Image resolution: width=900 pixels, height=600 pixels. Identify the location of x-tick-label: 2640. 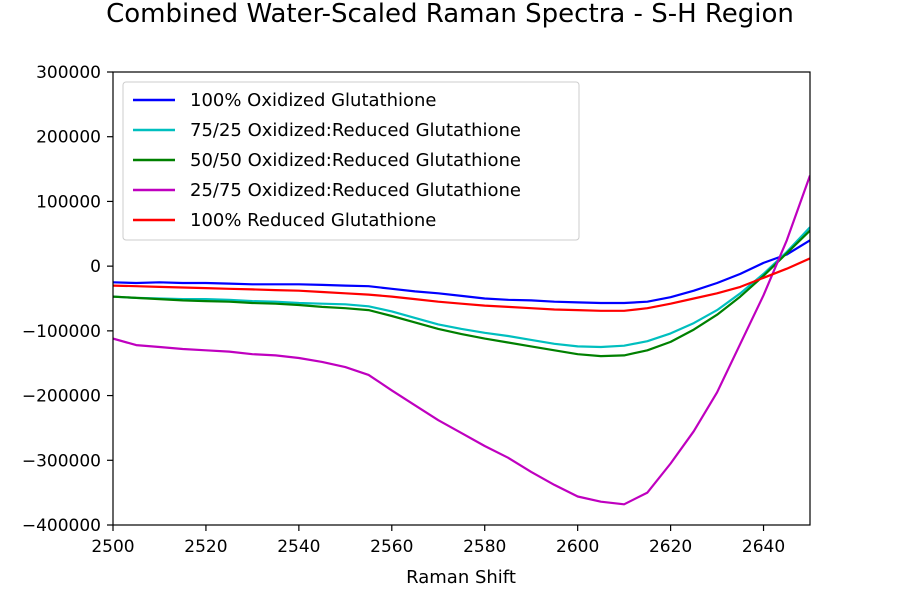
(763, 547).